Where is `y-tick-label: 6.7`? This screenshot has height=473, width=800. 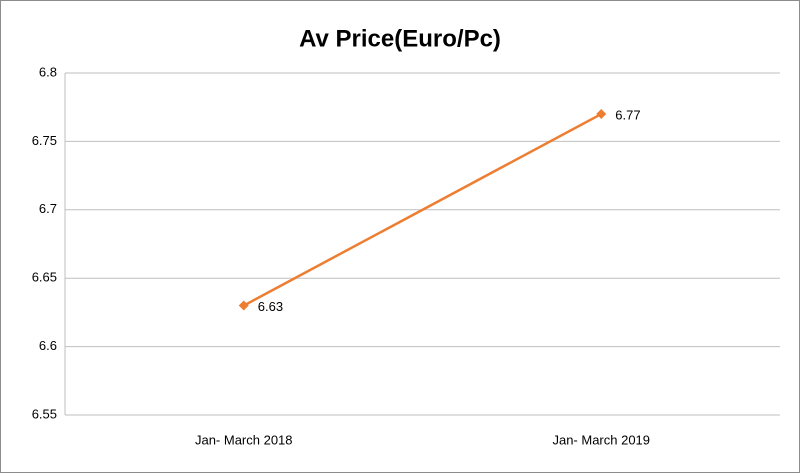 y-tick-label: 6.7 is located at coordinates (48, 208).